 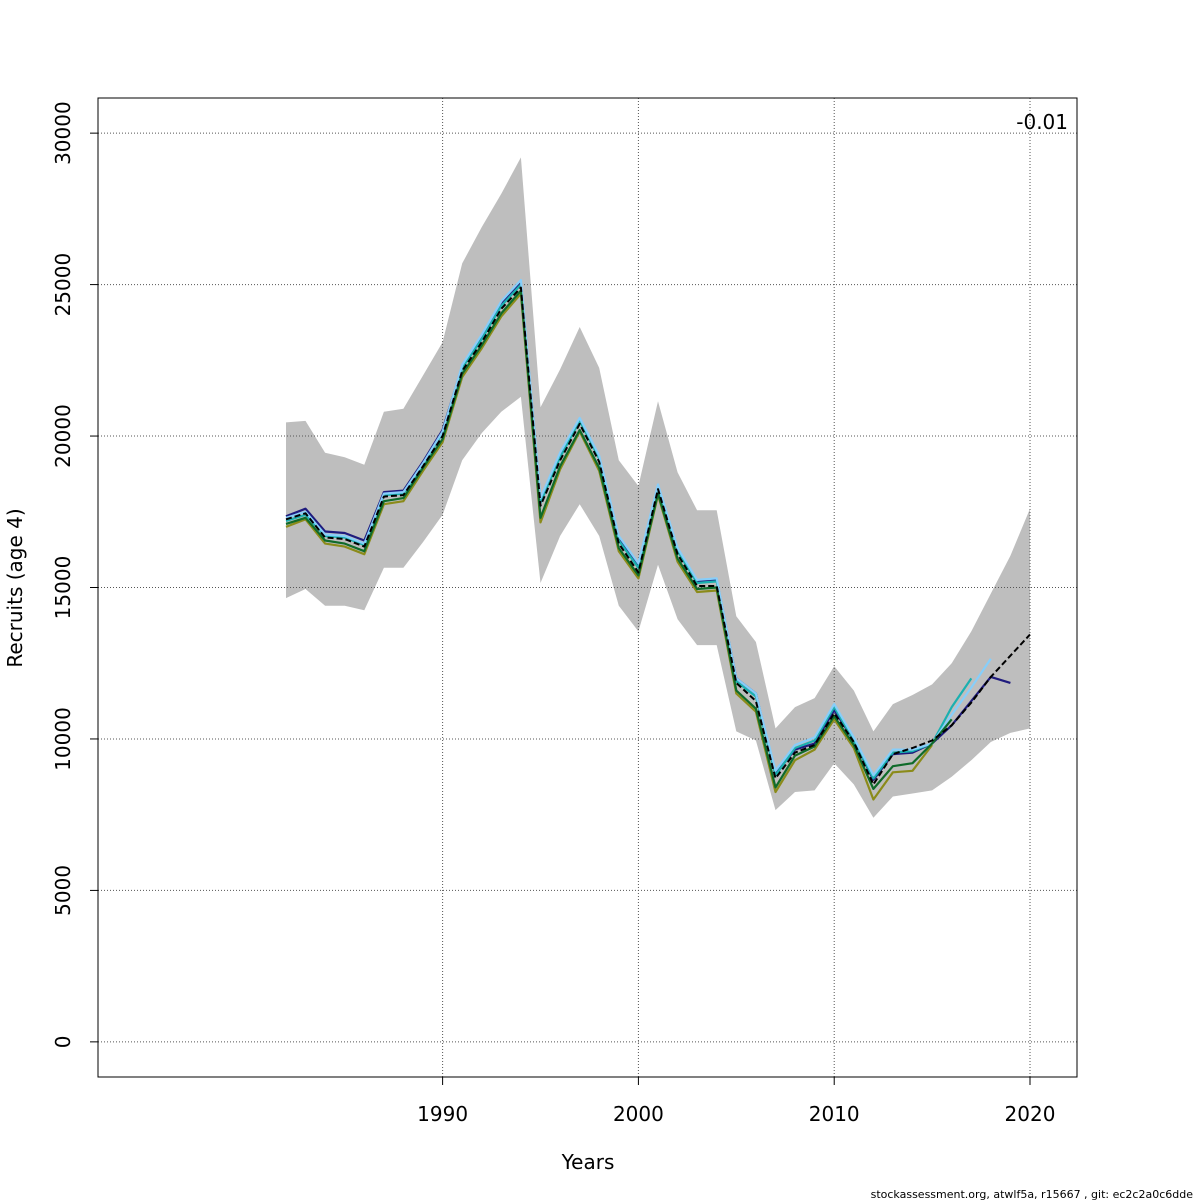 What do you see at coordinates (1030, 1114) in the screenshot?
I see `x-tick-label: 2020` at bounding box center [1030, 1114].